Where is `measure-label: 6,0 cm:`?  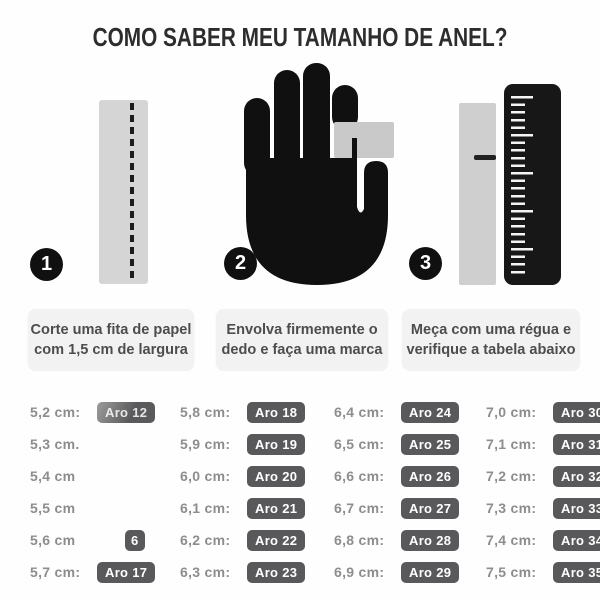
measure-label: 6,0 cm: is located at coordinates (205, 476).